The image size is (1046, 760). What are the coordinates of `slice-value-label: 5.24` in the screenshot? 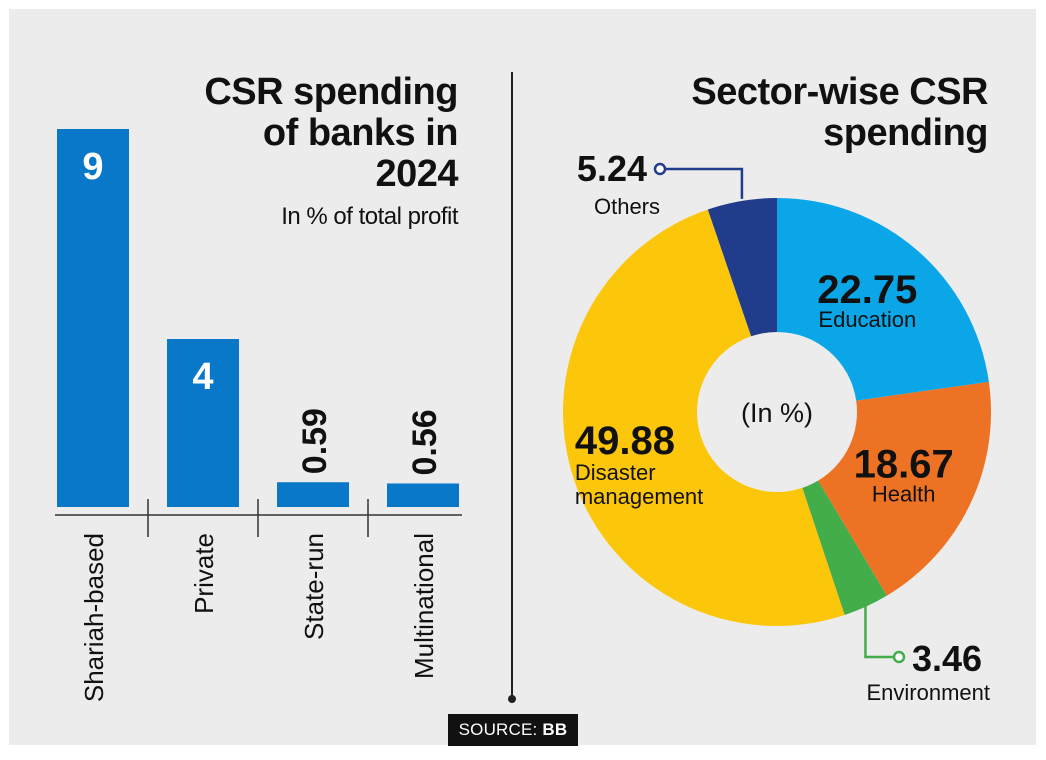 It's located at (612, 168).